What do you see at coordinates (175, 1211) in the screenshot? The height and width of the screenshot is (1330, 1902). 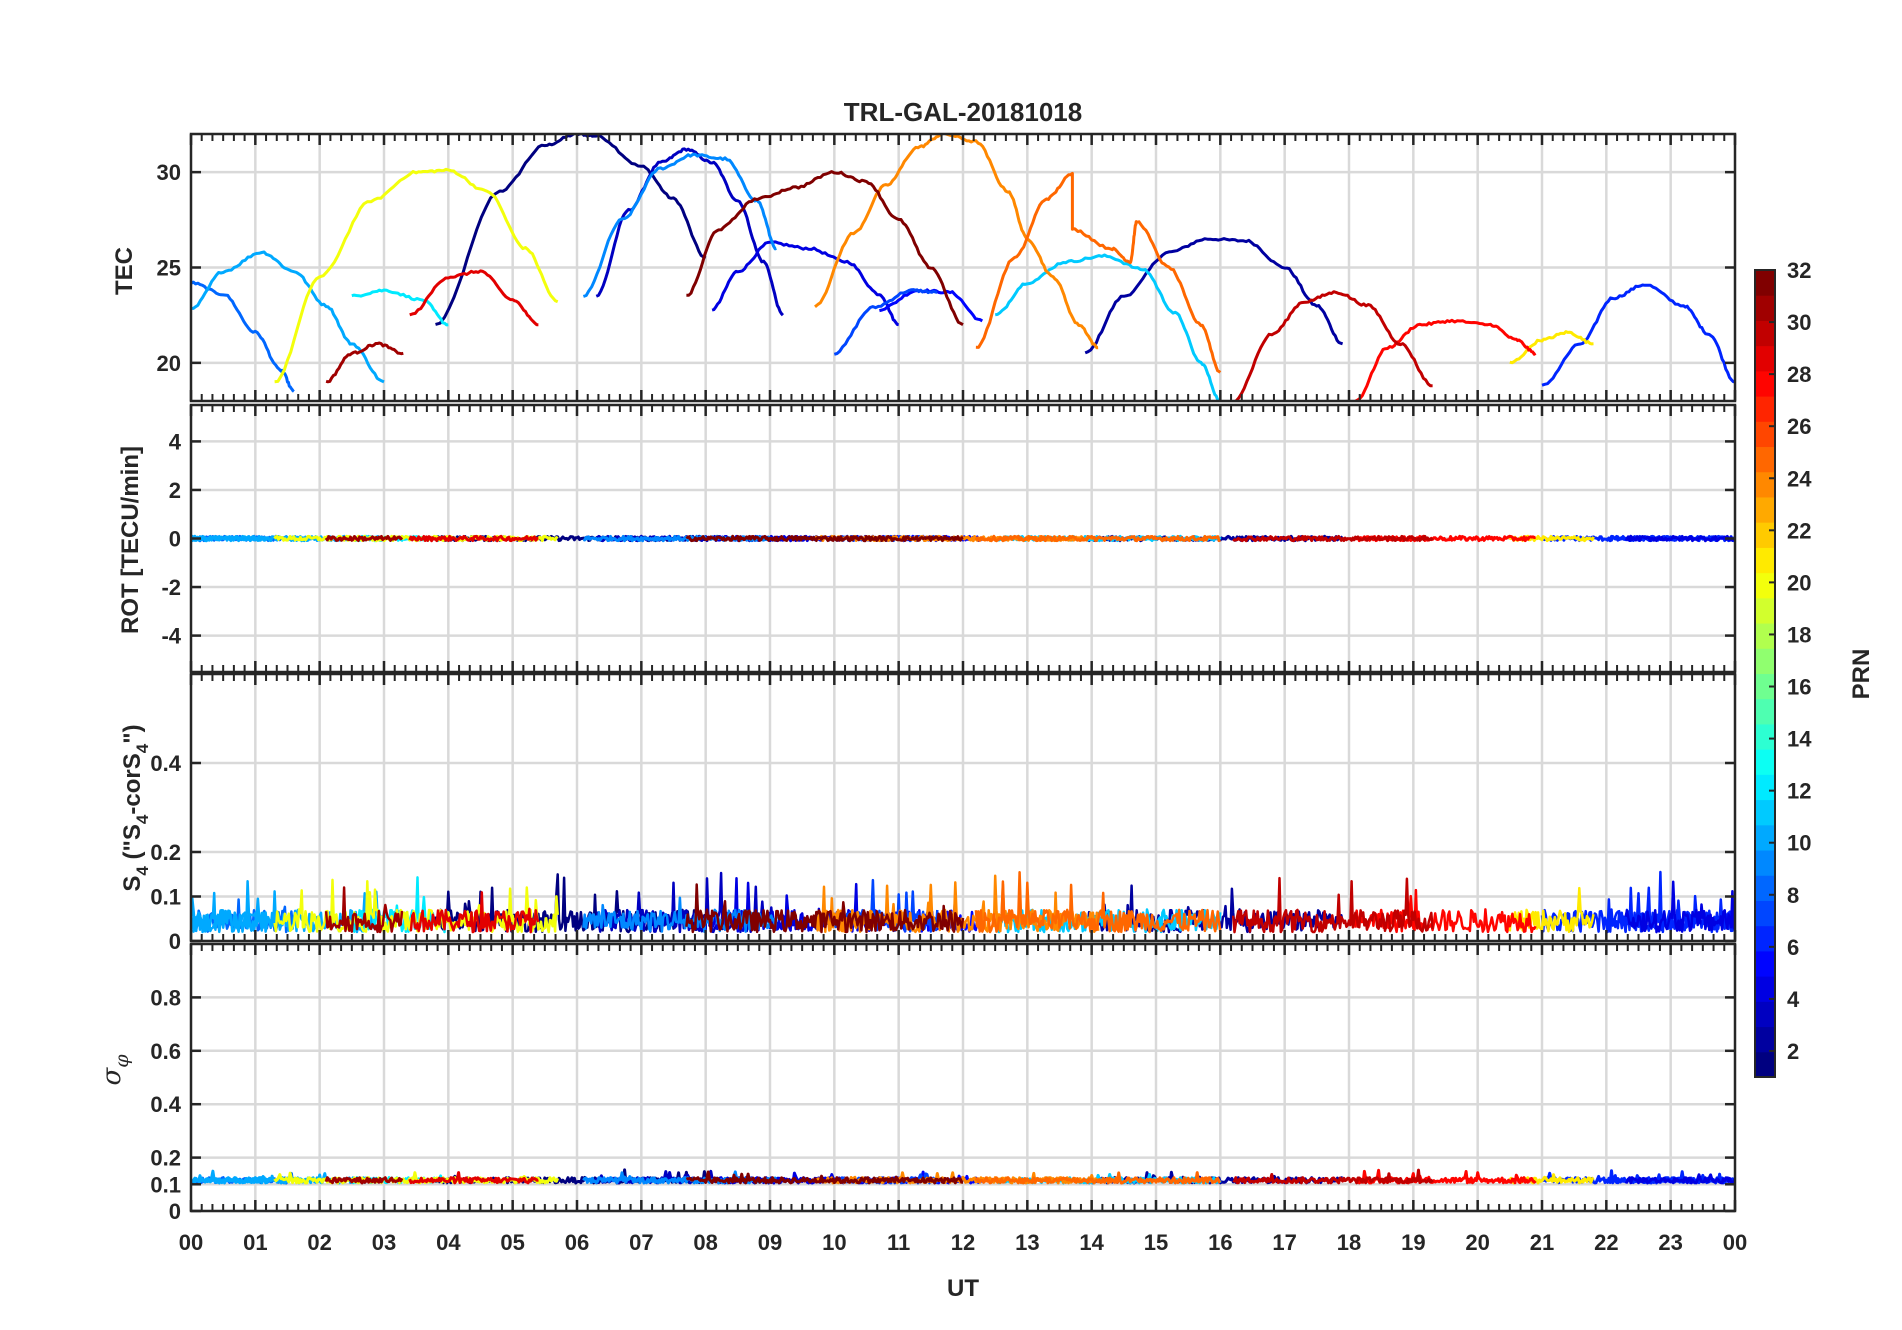 I see `sigma-ytick-label: 0` at bounding box center [175, 1211].